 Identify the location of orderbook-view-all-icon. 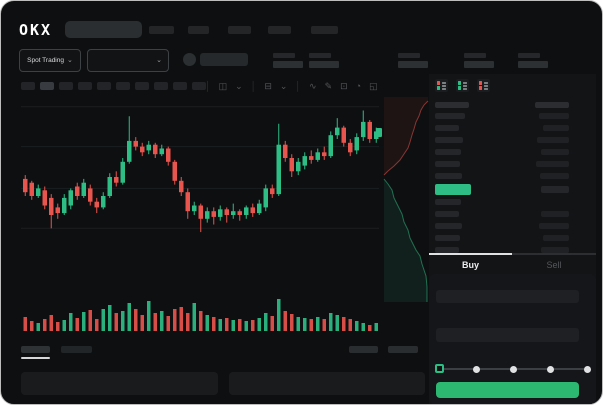
(441, 85).